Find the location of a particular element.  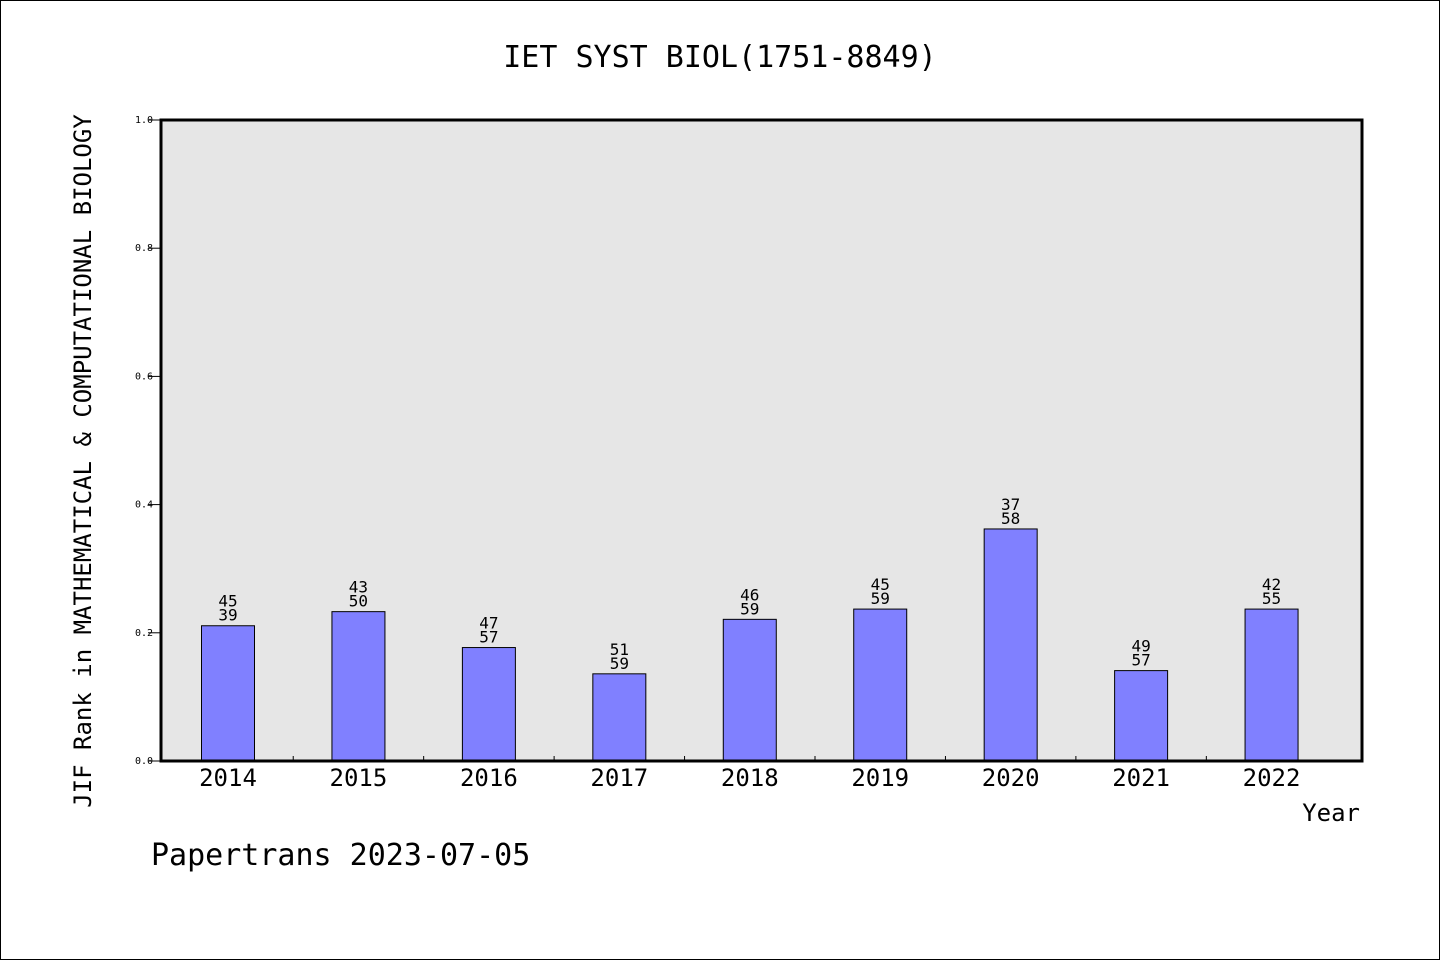

bar-2021 is located at coordinates (1141, 716).